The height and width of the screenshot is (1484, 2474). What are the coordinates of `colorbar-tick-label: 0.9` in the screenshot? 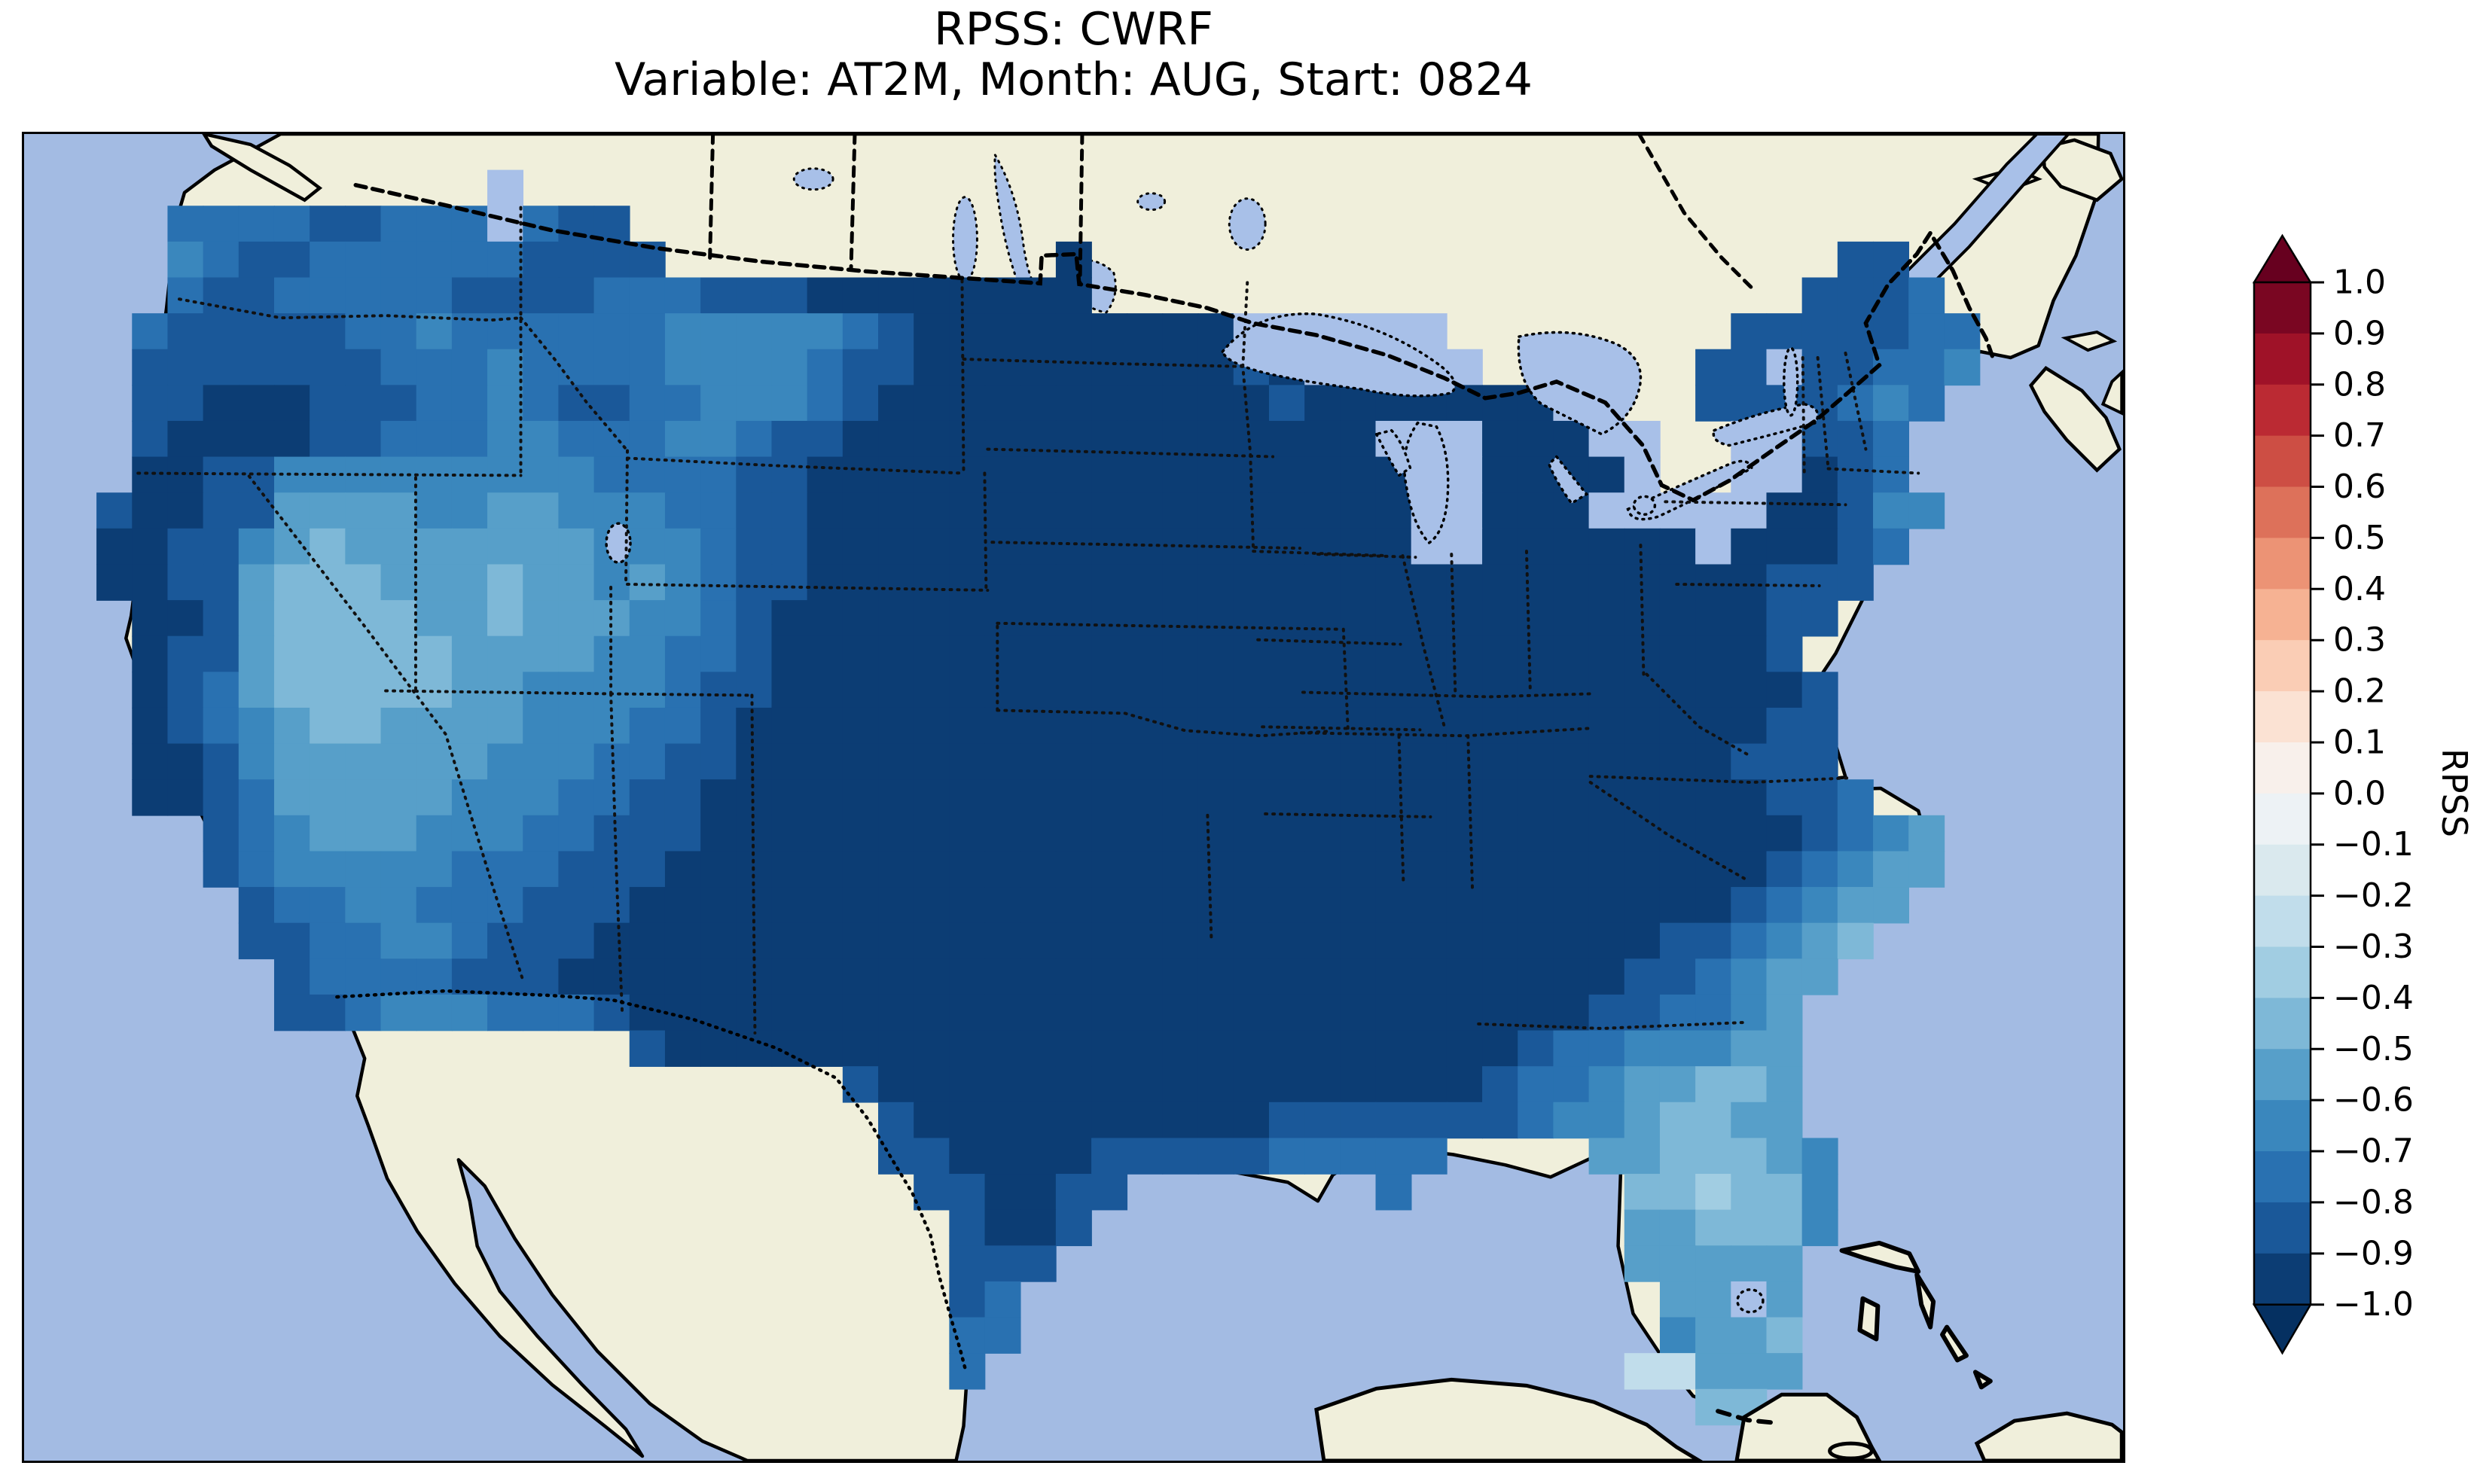 It's located at (2360, 333).